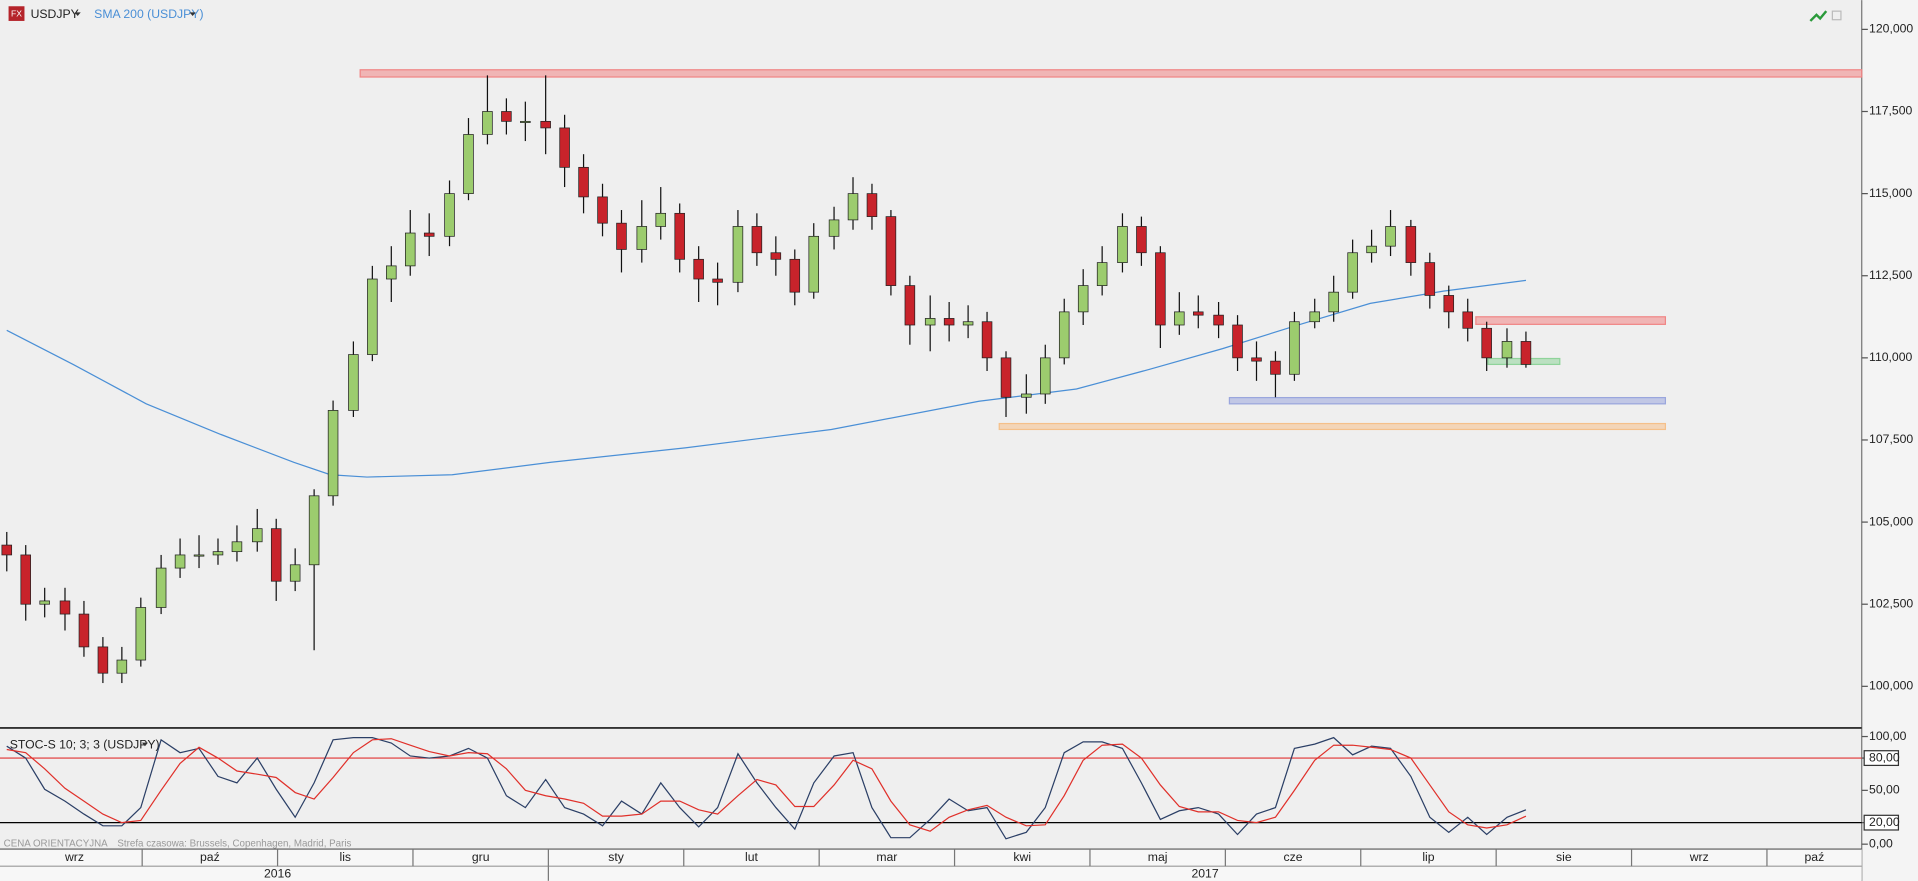 The image size is (1918, 881). Describe the element at coordinates (1884, 790) in the screenshot. I see `y-tick-label: 50,00` at that location.